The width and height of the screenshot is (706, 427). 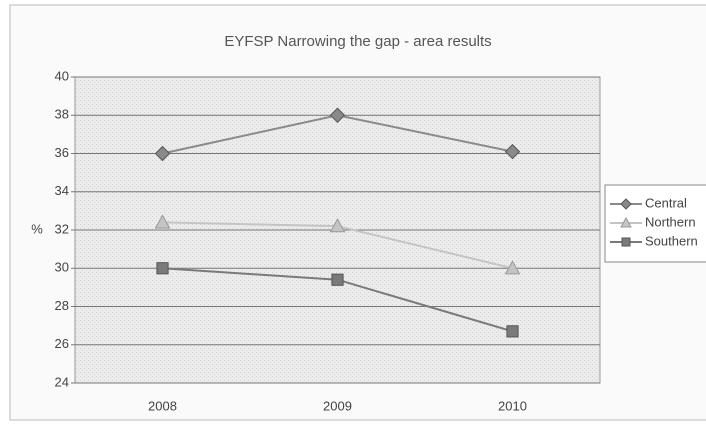 I want to click on y-tick-label: 32, so click(x=62, y=228).